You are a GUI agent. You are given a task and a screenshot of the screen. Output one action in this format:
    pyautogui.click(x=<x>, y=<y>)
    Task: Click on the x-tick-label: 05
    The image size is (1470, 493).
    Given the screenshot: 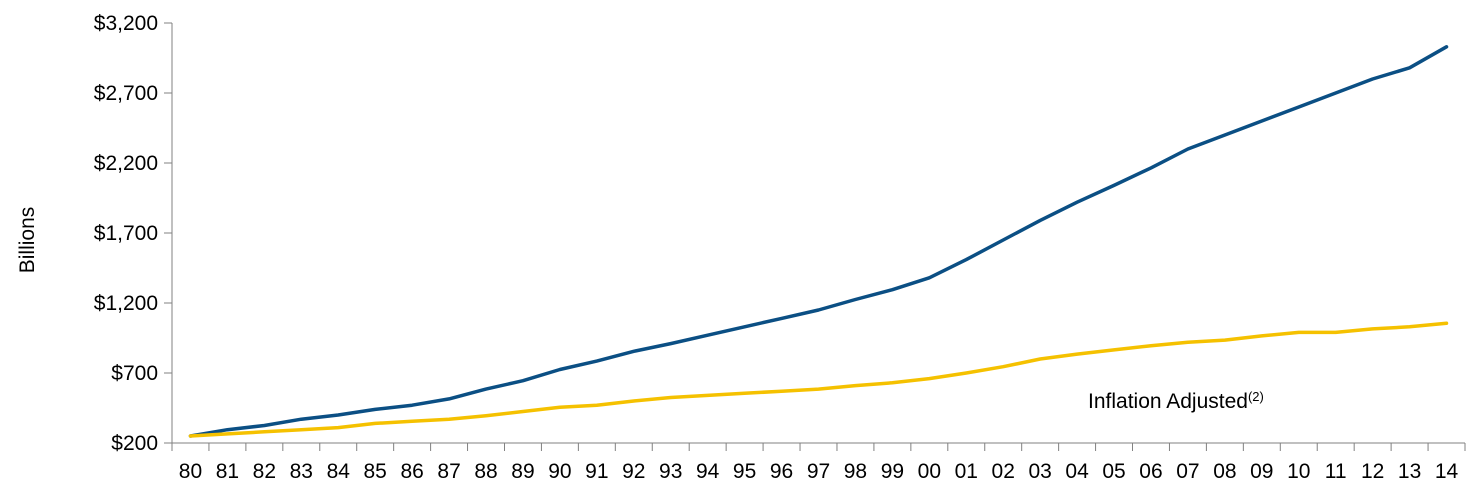 What is the action you would take?
    pyautogui.click(x=1113, y=471)
    